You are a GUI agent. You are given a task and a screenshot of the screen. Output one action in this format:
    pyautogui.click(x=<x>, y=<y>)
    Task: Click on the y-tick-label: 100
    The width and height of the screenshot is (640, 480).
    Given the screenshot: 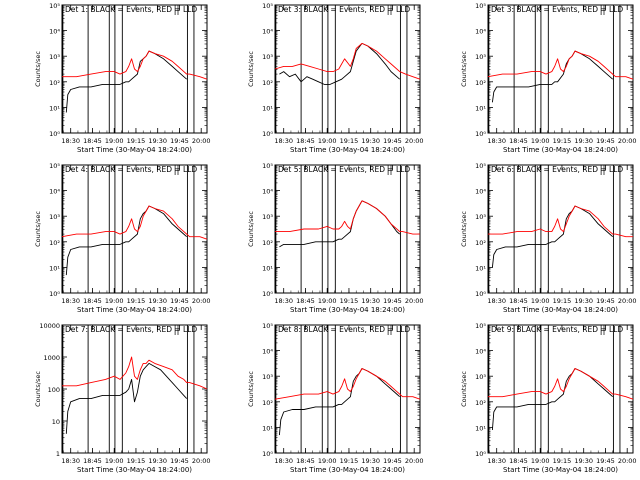 What is the action you would take?
    pyautogui.click(x=54, y=390)
    